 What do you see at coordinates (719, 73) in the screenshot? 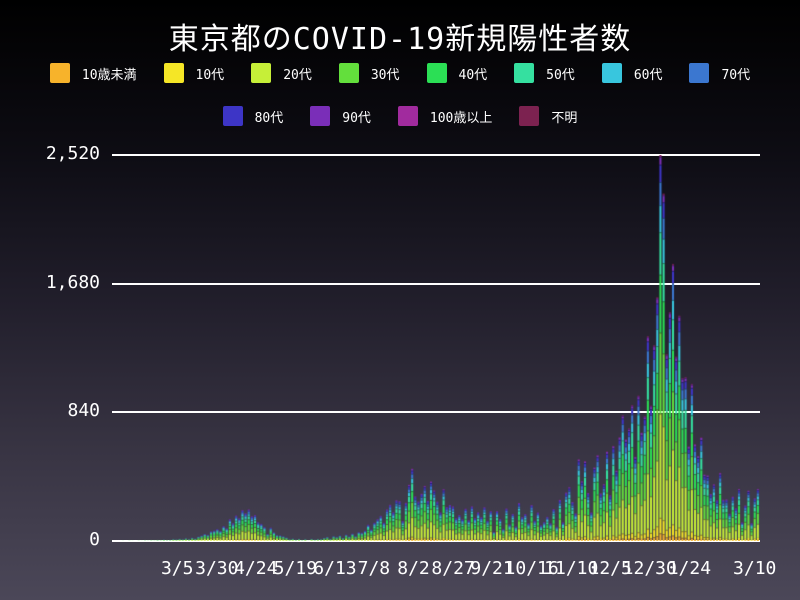
I see `legend-item: 70代` at bounding box center [719, 73].